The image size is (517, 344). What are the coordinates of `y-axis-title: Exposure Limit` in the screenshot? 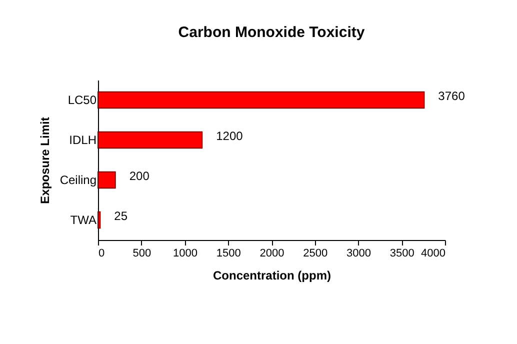 It's located at (45, 160).